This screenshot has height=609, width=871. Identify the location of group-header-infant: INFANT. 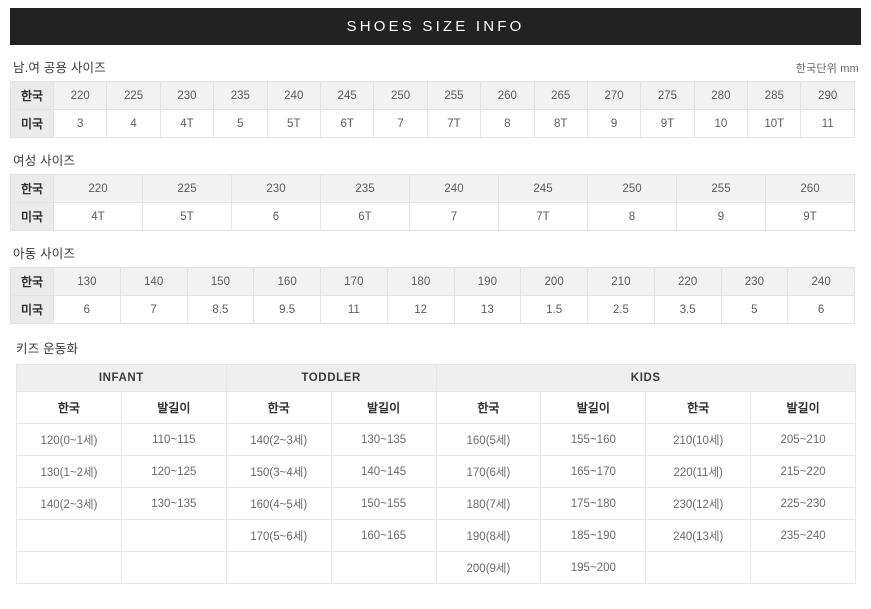
(121, 378).